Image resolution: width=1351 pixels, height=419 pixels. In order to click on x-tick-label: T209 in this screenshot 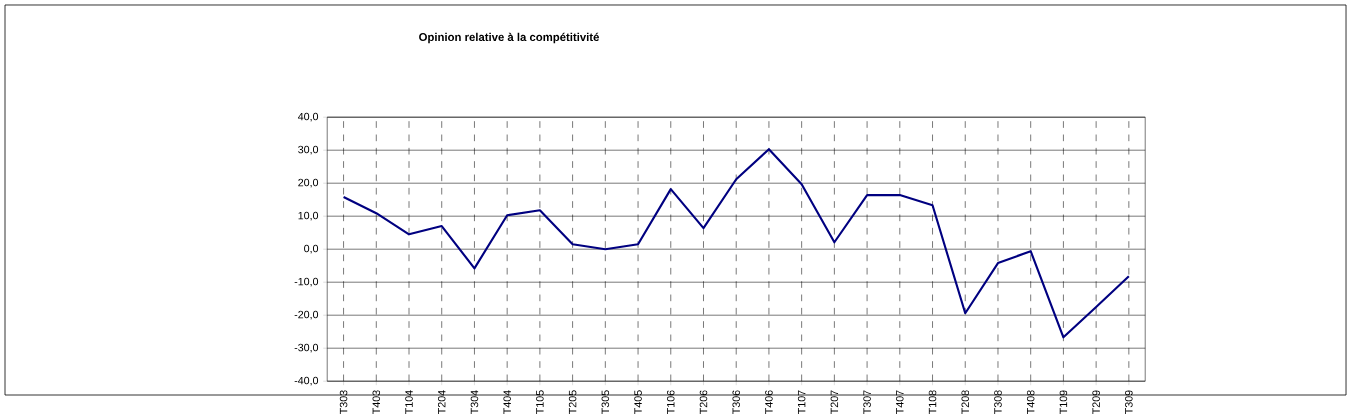, I will do `click(1096, 402)`.